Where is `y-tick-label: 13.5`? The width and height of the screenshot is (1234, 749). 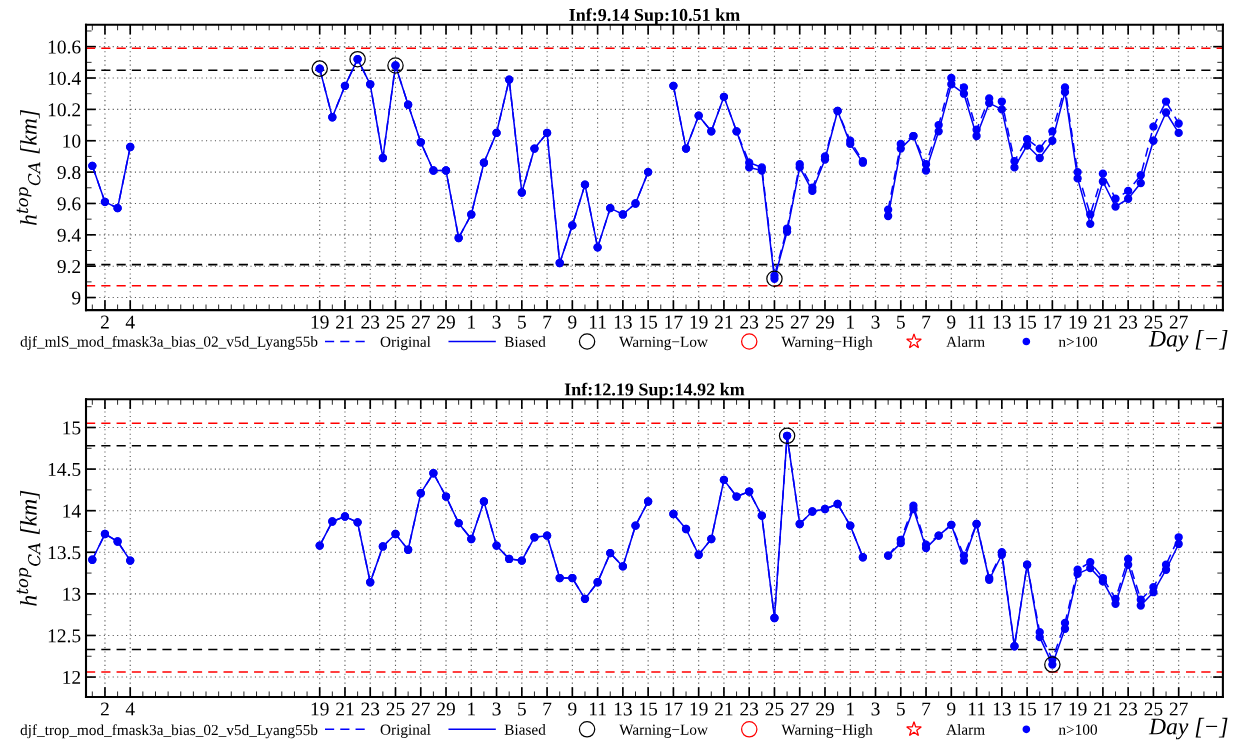 y-tick-label: 13.5 is located at coordinates (64, 553).